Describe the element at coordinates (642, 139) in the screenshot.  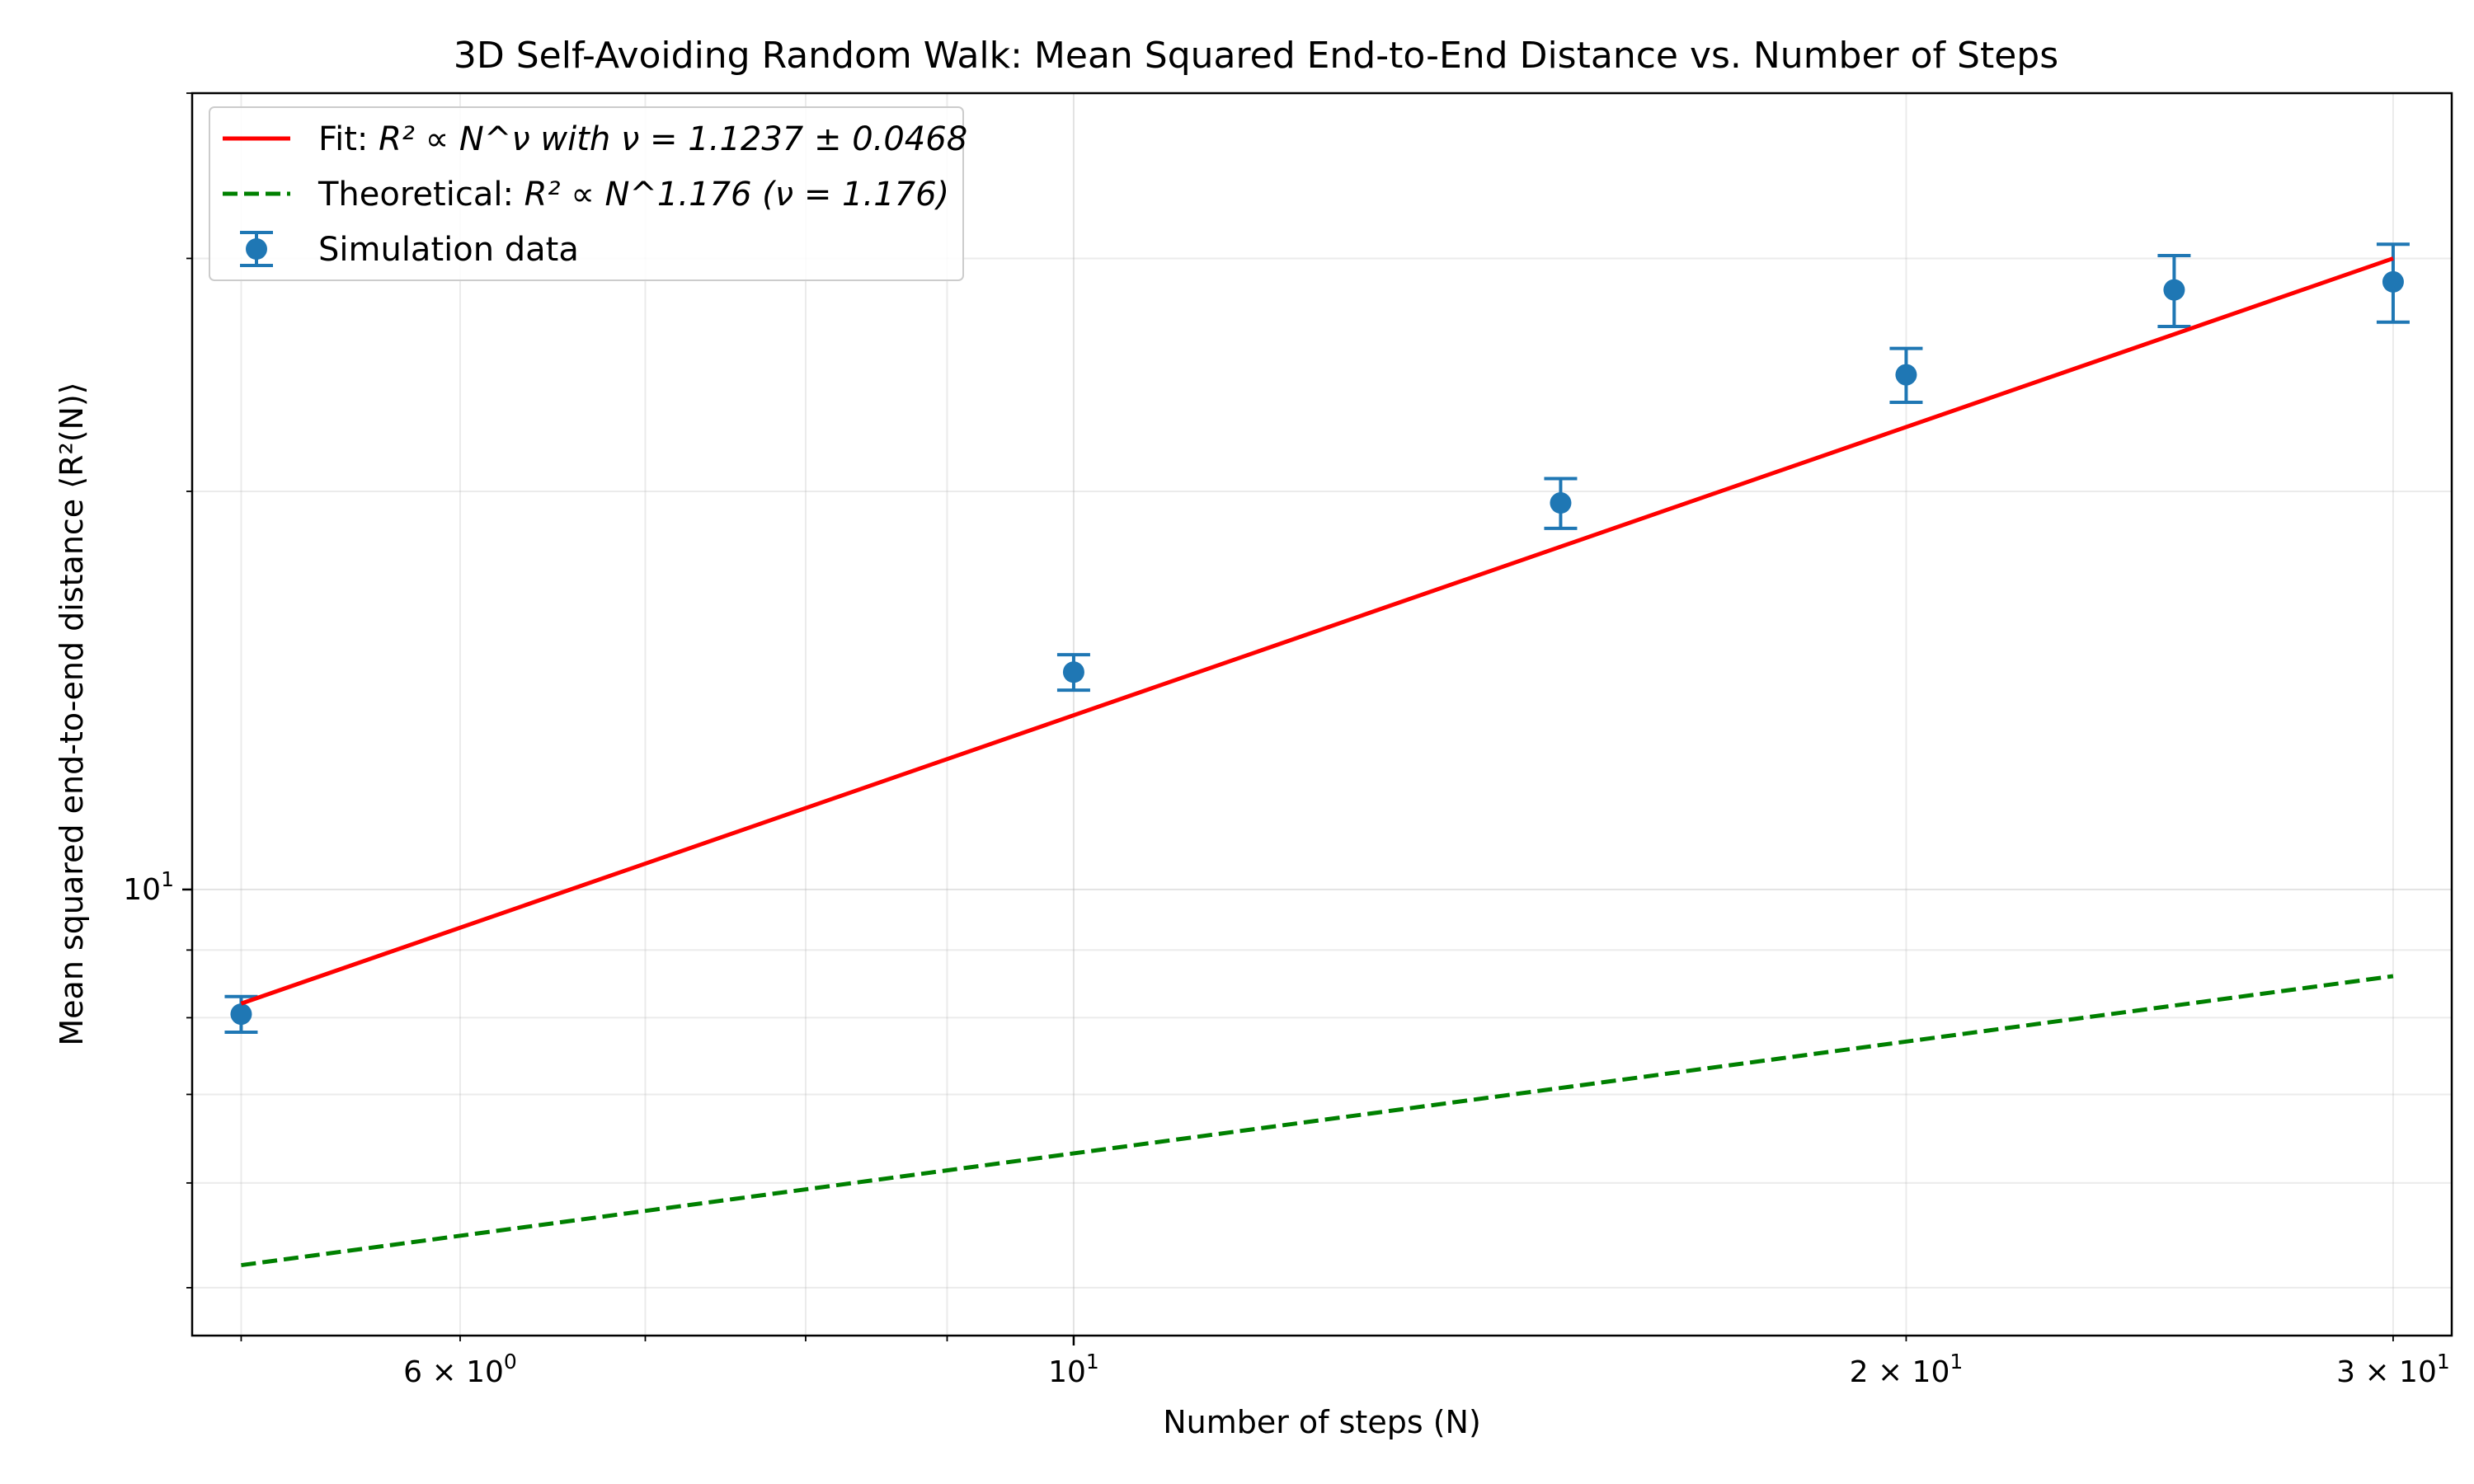
I see `legend-label: Fit: R² ∝ N^ν with ν = 1.1237 ± 0.0468` at that location.